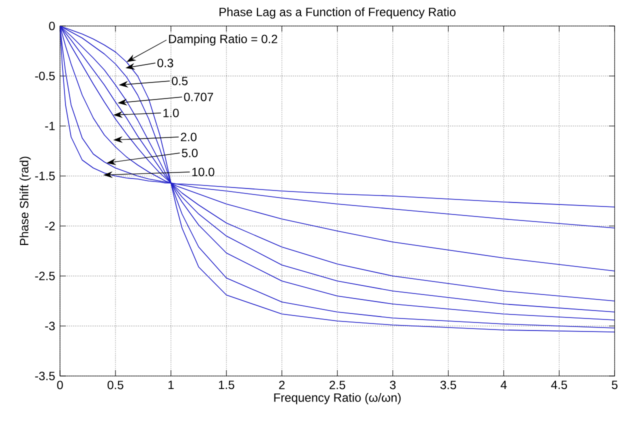 The width and height of the screenshot is (627, 425). Describe the element at coordinates (165, 63) in the screenshot. I see `annotation: 0.3` at that location.